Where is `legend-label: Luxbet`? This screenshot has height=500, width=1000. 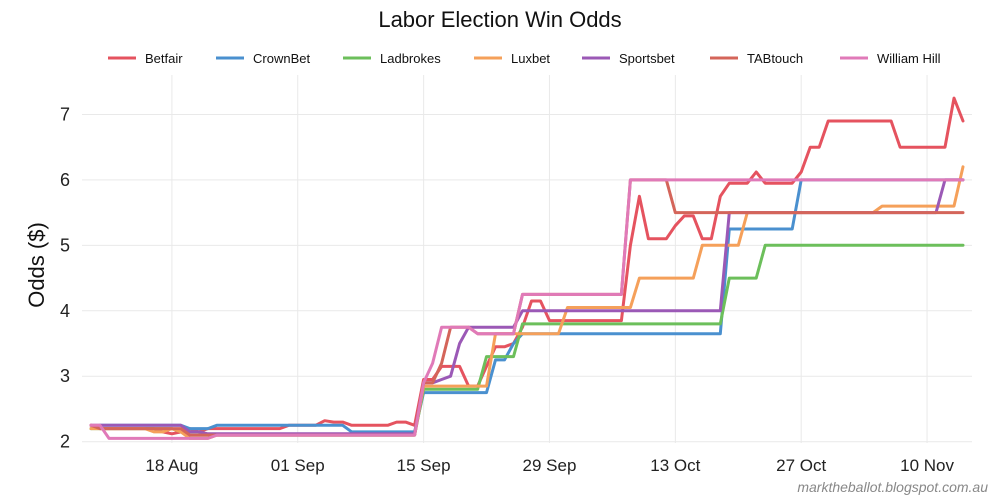 legend-label: Luxbet is located at coordinates (530, 58).